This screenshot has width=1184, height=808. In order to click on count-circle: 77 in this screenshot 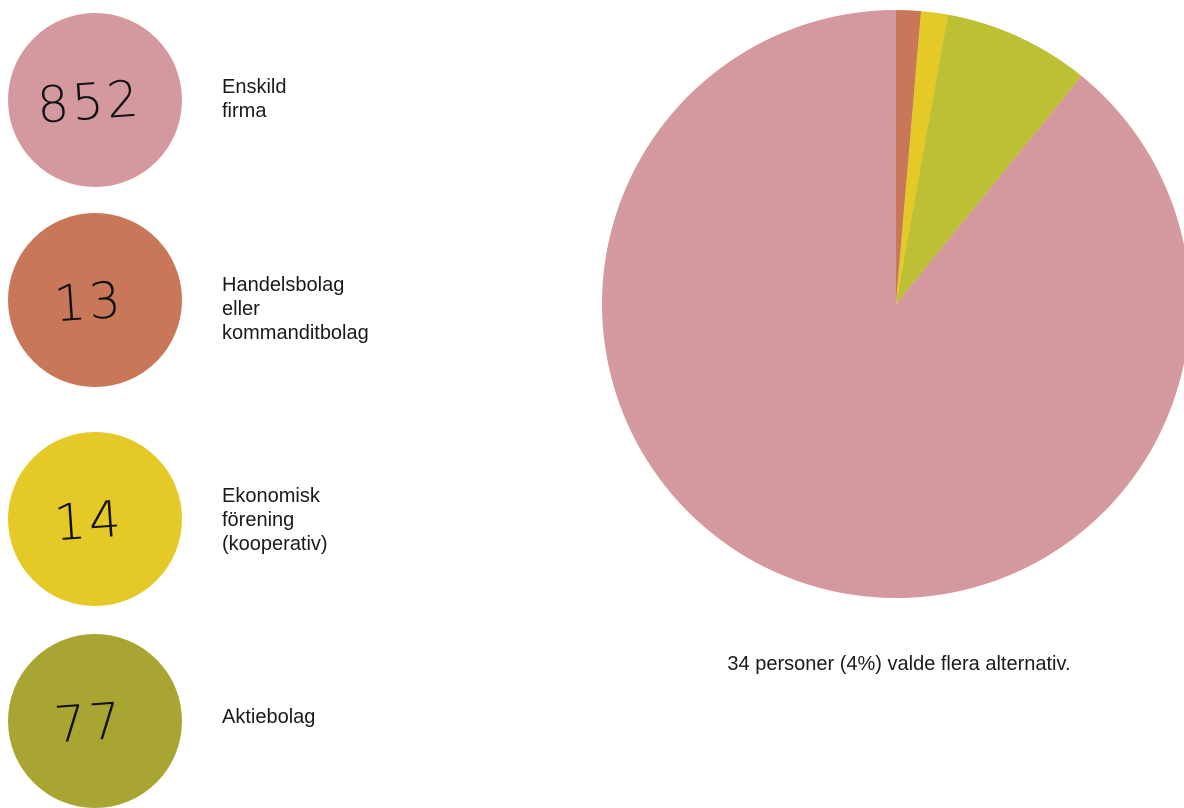, I will do `click(95, 721)`.